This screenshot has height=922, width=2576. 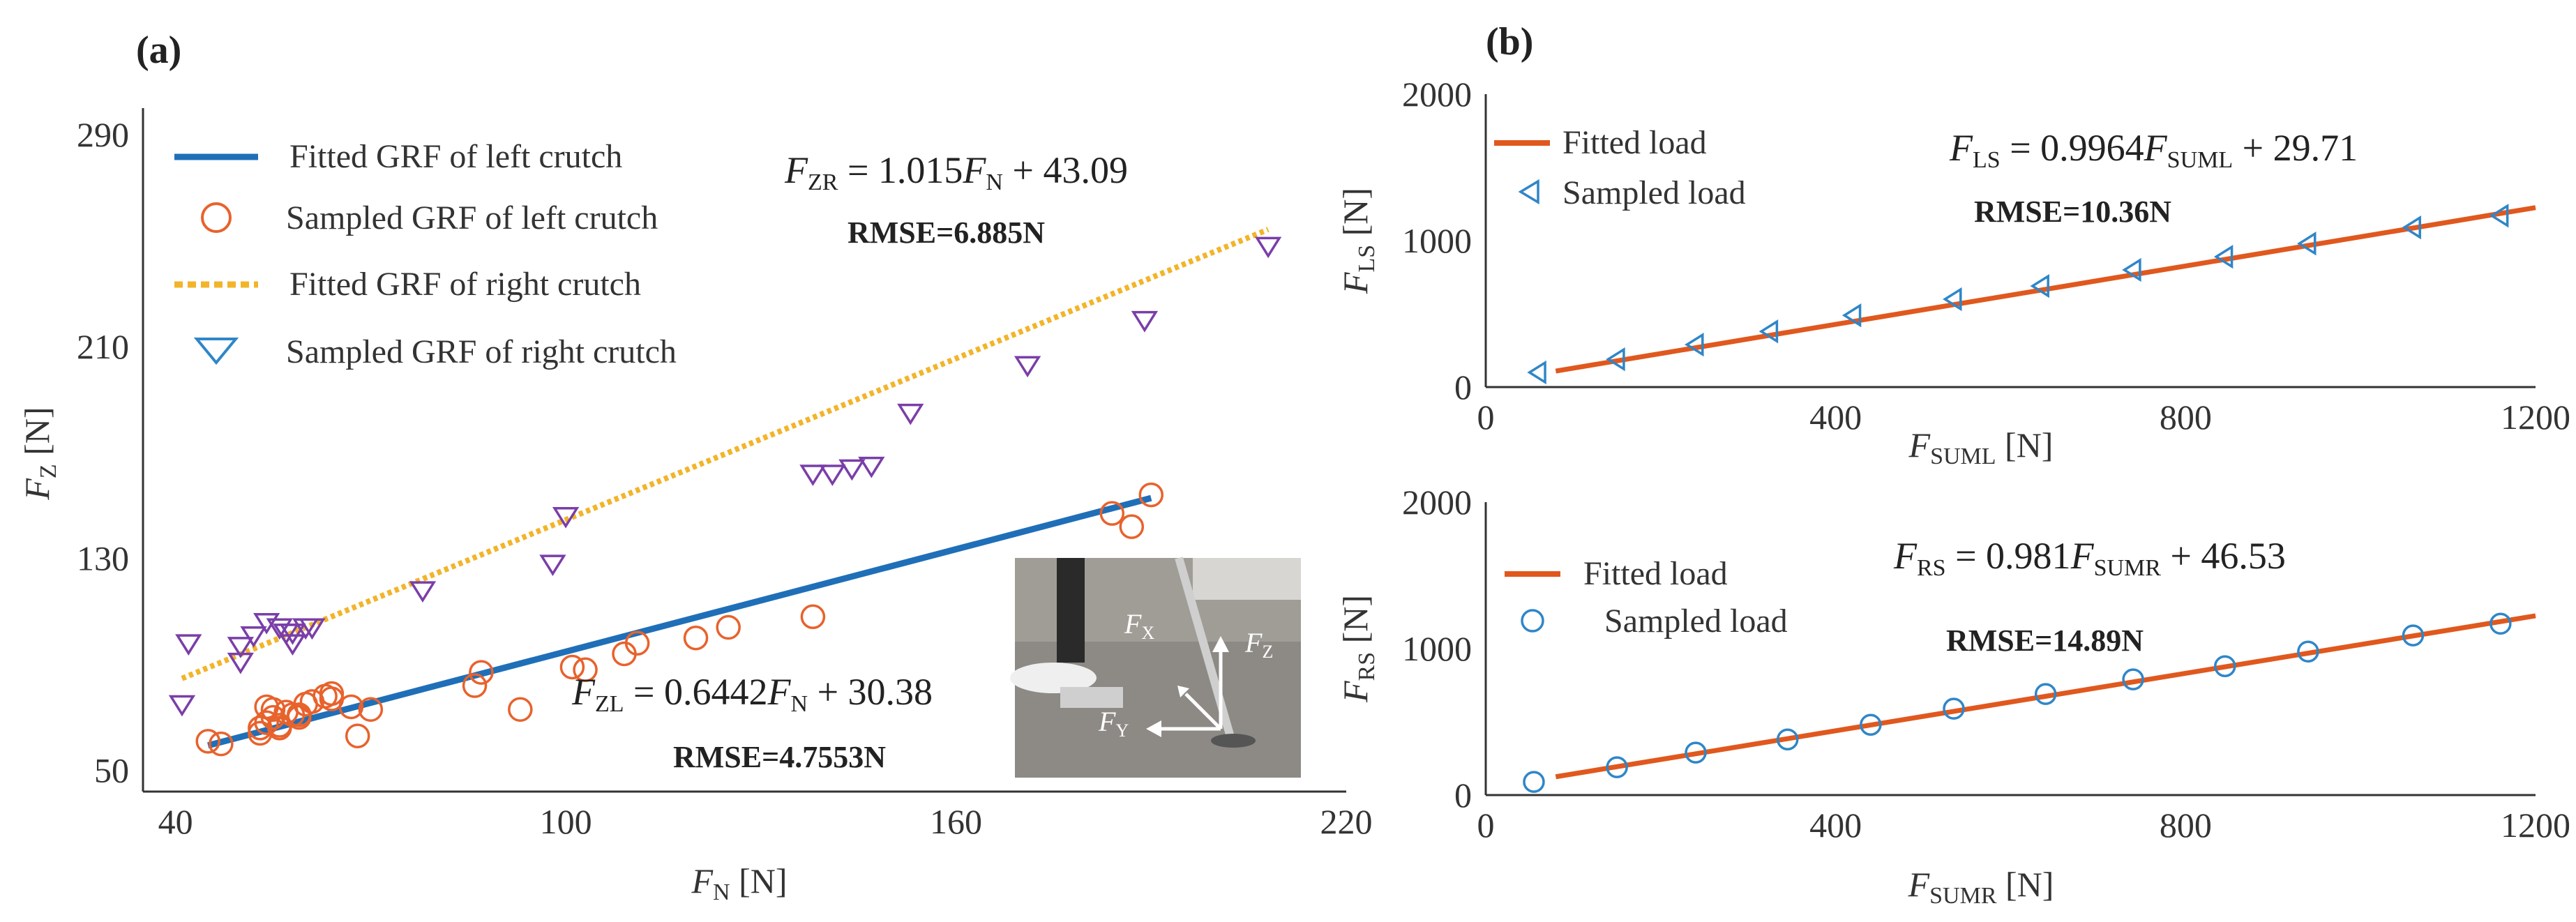 What do you see at coordinates (103, 559) in the screenshot?
I see `panel-a-y-tick: 130` at bounding box center [103, 559].